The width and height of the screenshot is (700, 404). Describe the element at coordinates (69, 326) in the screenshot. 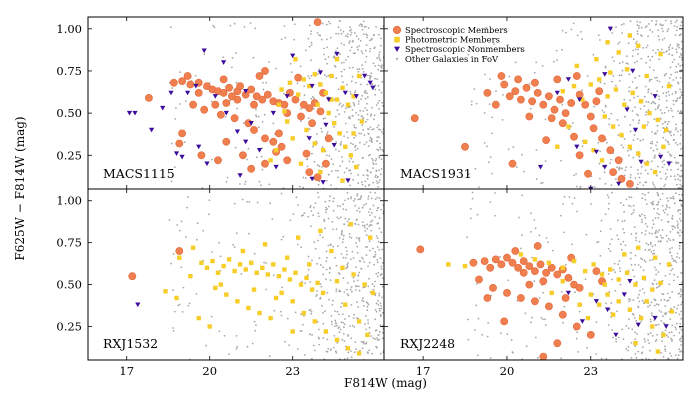

I see `y-tick-label: 0.25` at that location.